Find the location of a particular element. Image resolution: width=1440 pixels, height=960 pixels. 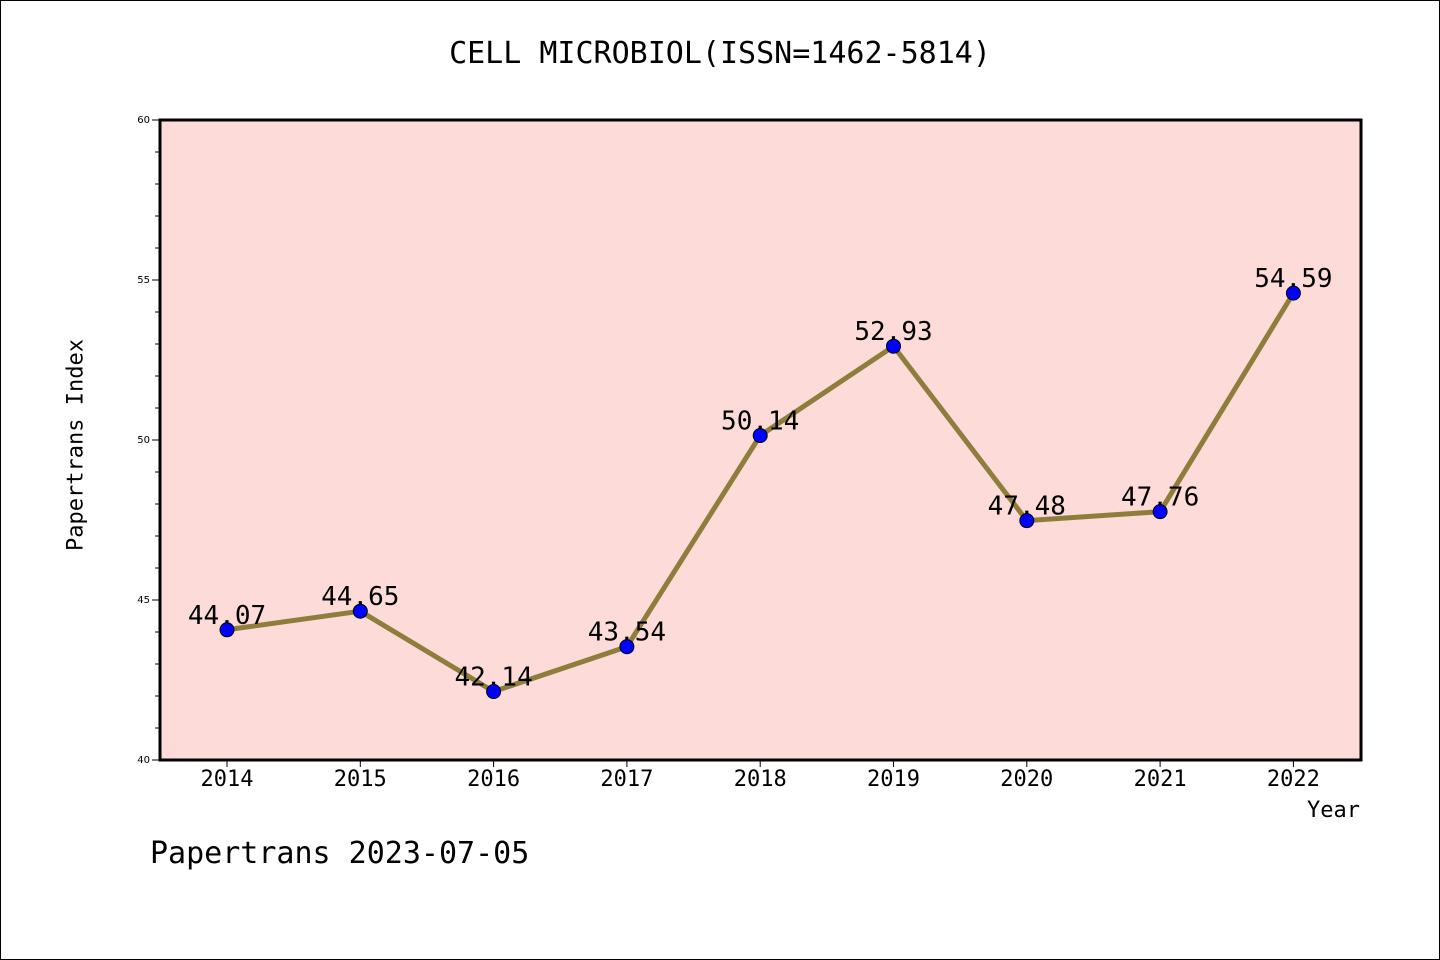

y-tick-label: 50 is located at coordinates (143, 440).